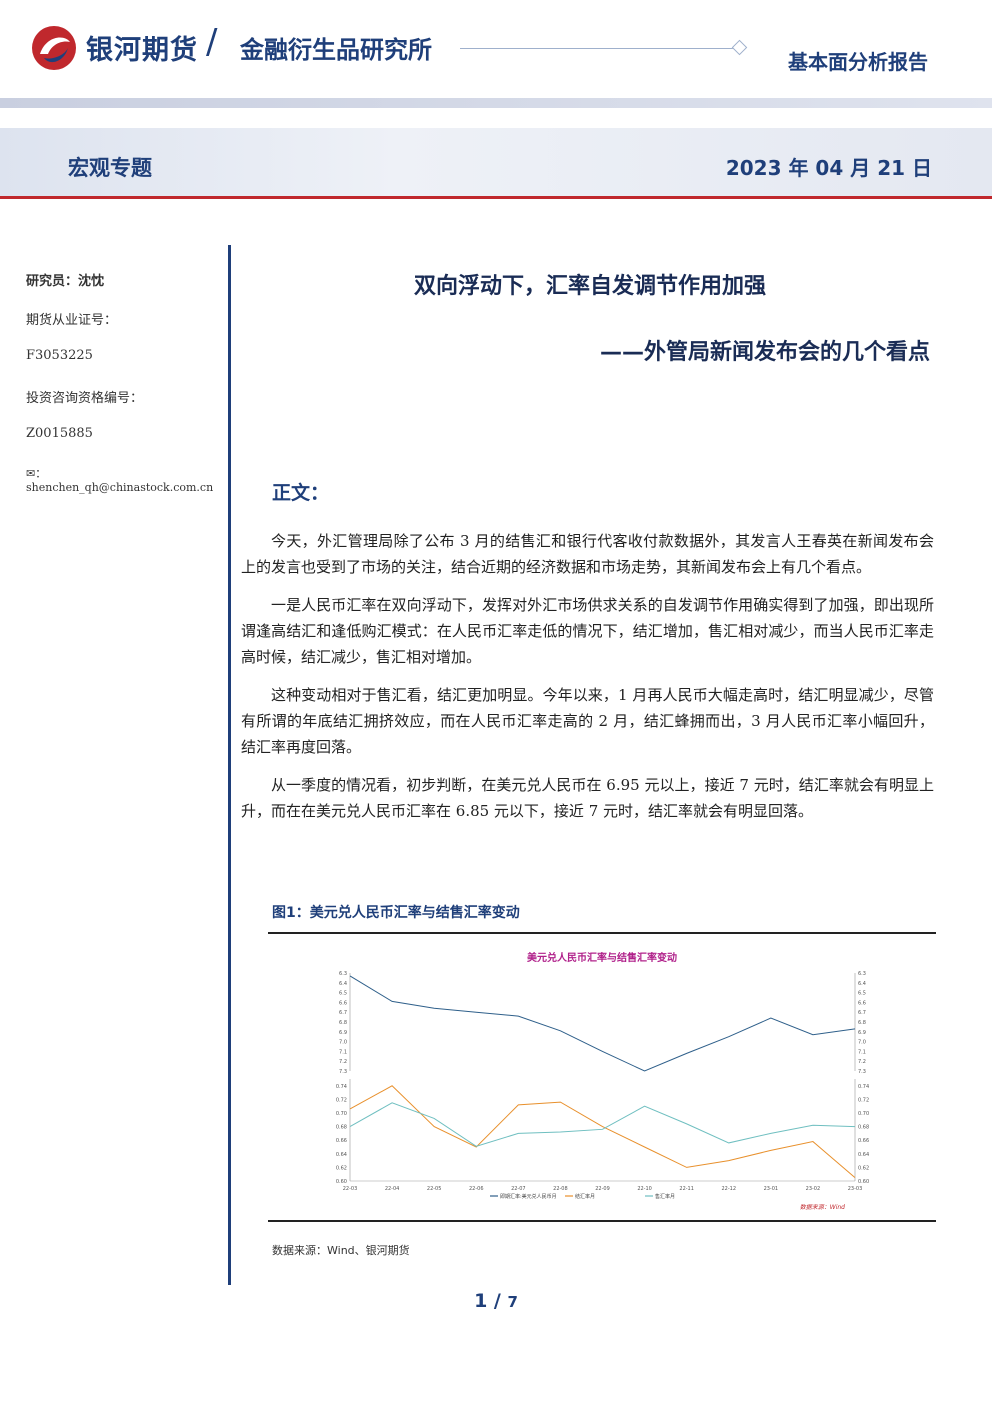 The image size is (992, 1403). What do you see at coordinates (528, 1196) in the screenshot?
I see `legend-entry: 即期汇率:美元兑人民币月` at bounding box center [528, 1196].